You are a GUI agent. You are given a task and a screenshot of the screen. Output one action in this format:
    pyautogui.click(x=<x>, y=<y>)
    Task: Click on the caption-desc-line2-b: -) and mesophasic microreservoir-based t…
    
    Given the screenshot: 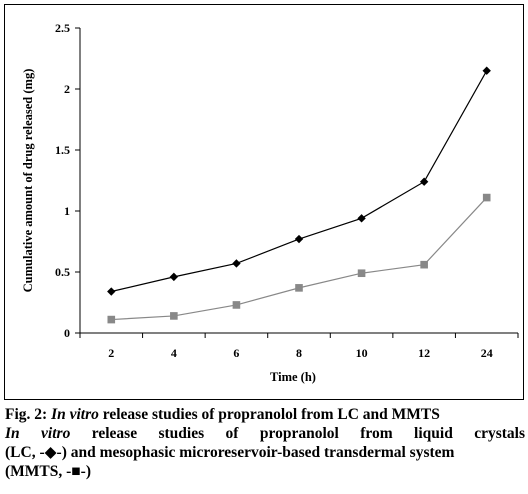 What is the action you would take?
    pyautogui.click(x=255, y=452)
    